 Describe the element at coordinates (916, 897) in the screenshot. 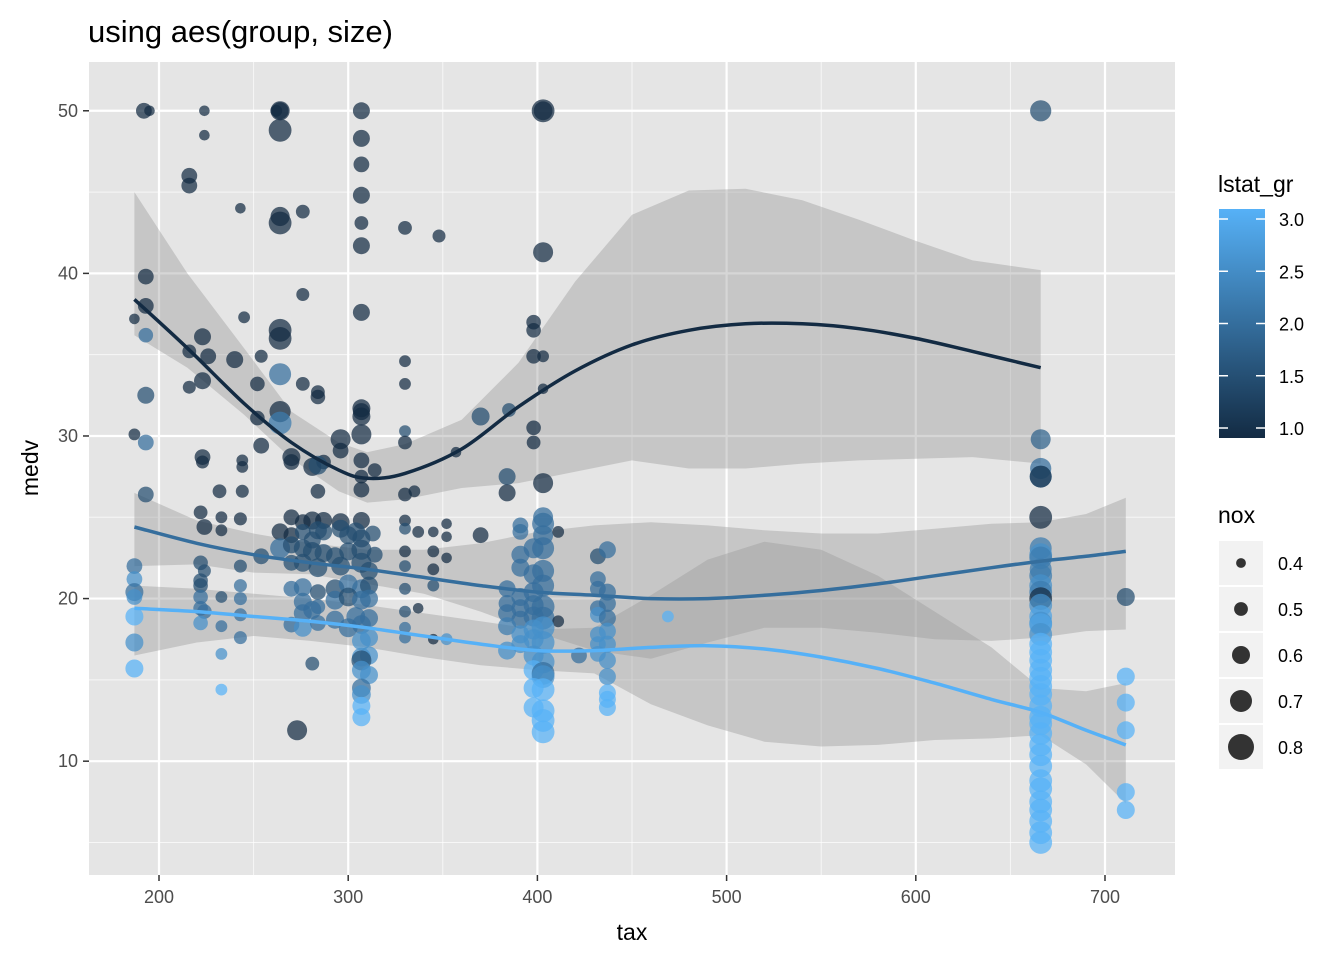

I see `x-tick-label: 600` at that location.